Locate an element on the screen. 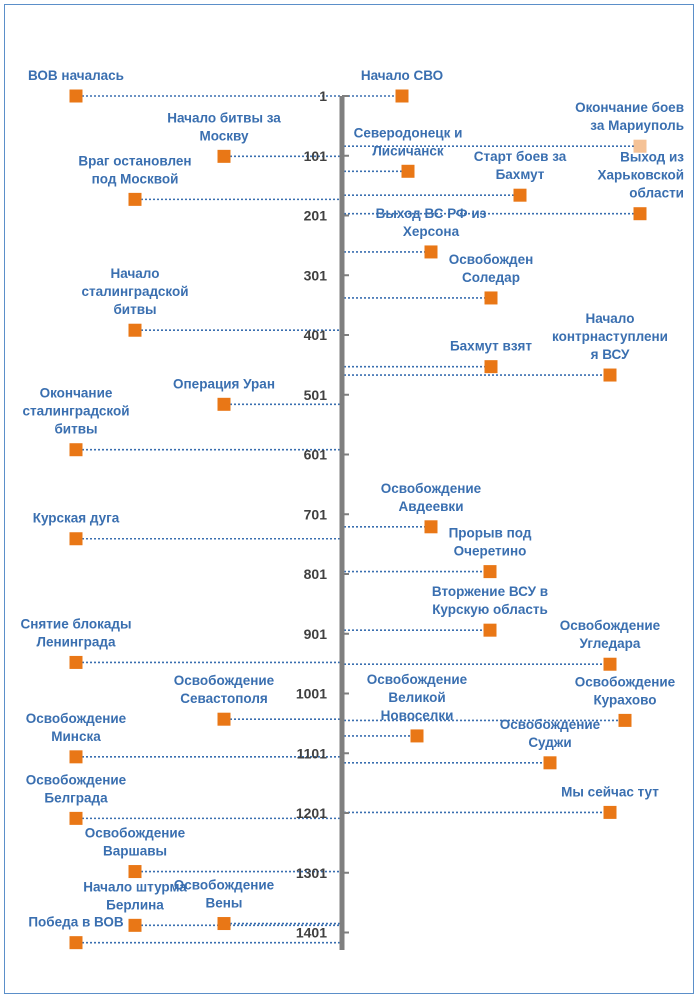  axis-tick-label-801: 801 is located at coordinates (316, 574).